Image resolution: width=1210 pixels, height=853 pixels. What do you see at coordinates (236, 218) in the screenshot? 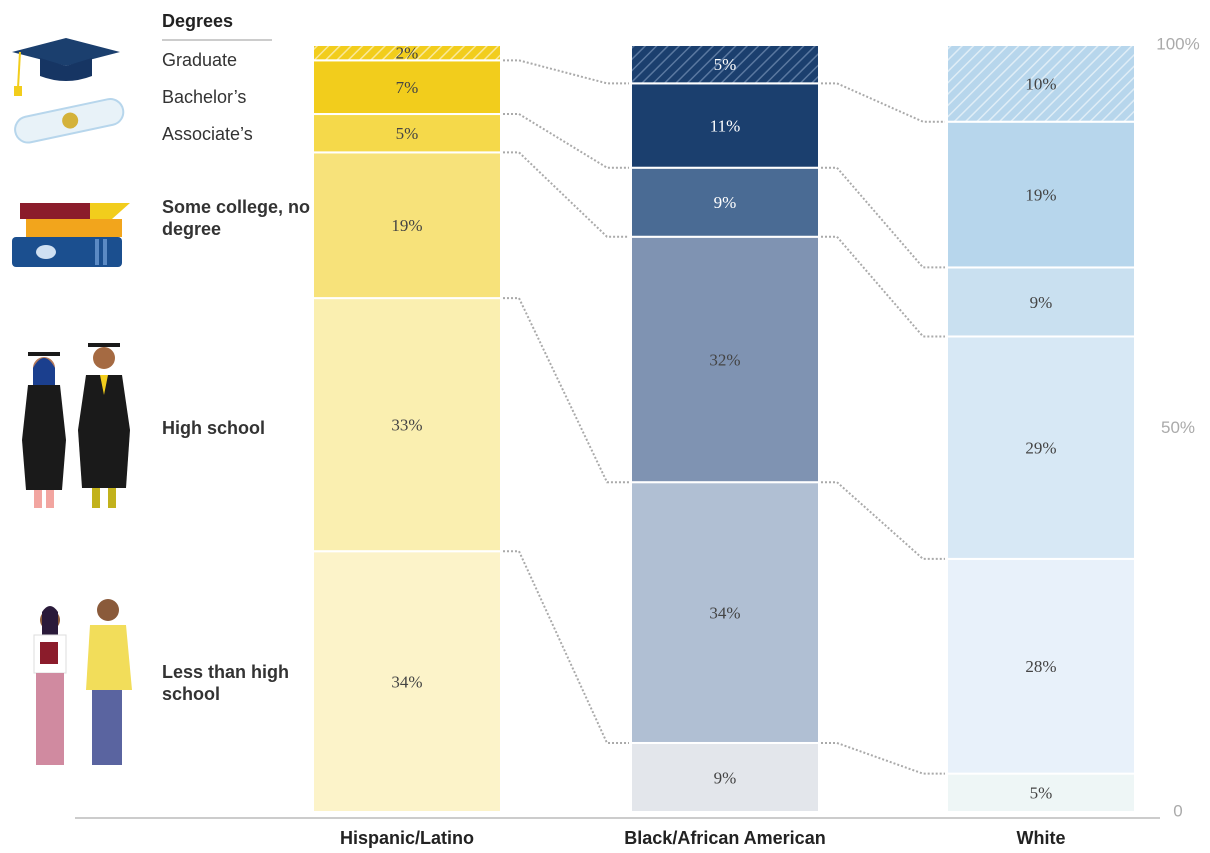
I see `legend-label: Some college, no degree` at bounding box center [236, 218].